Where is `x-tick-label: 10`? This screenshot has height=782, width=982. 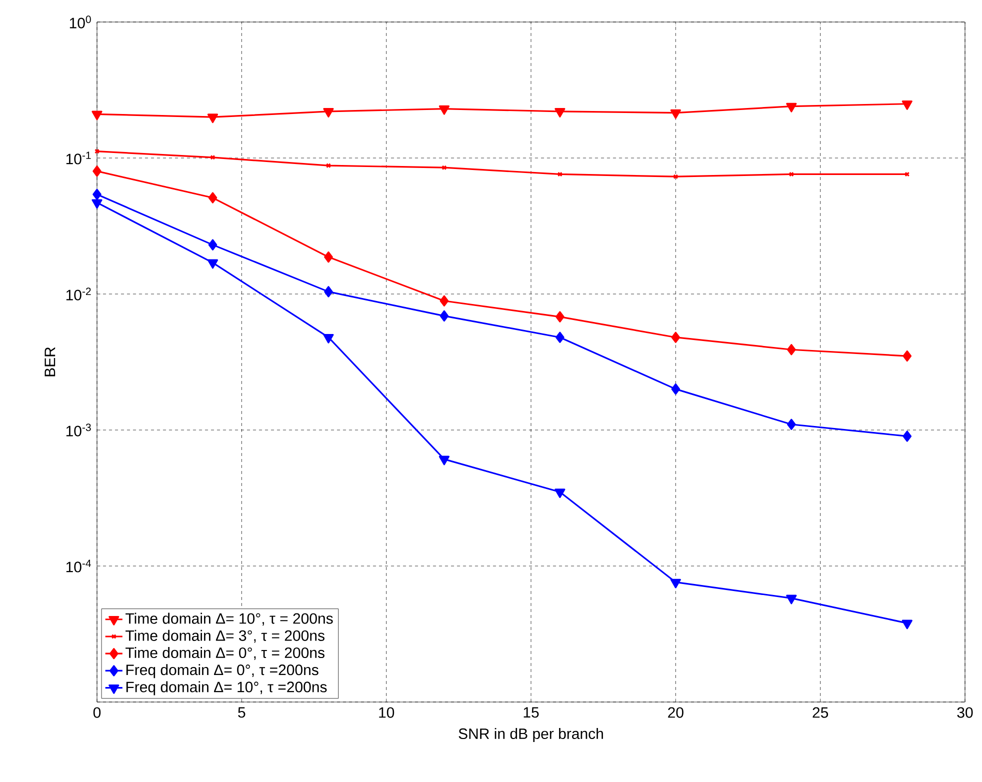
x-tick-label: 10 is located at coordinates (386, 712).